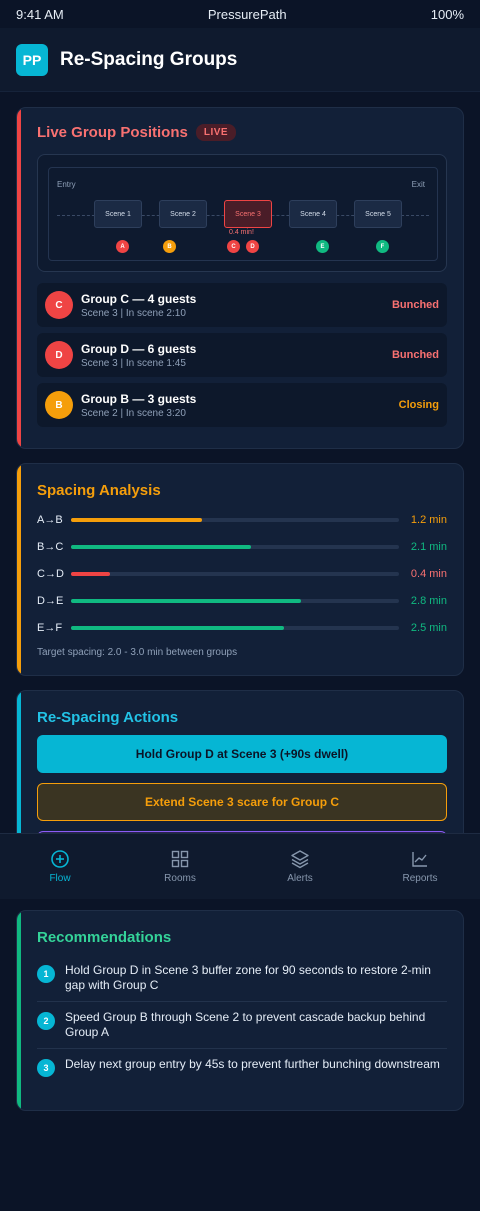  What do you see at coordinates (112, 132) in the screenshot?
I see `positions-title: Live Group Positions` at bounding box center [112, 132].